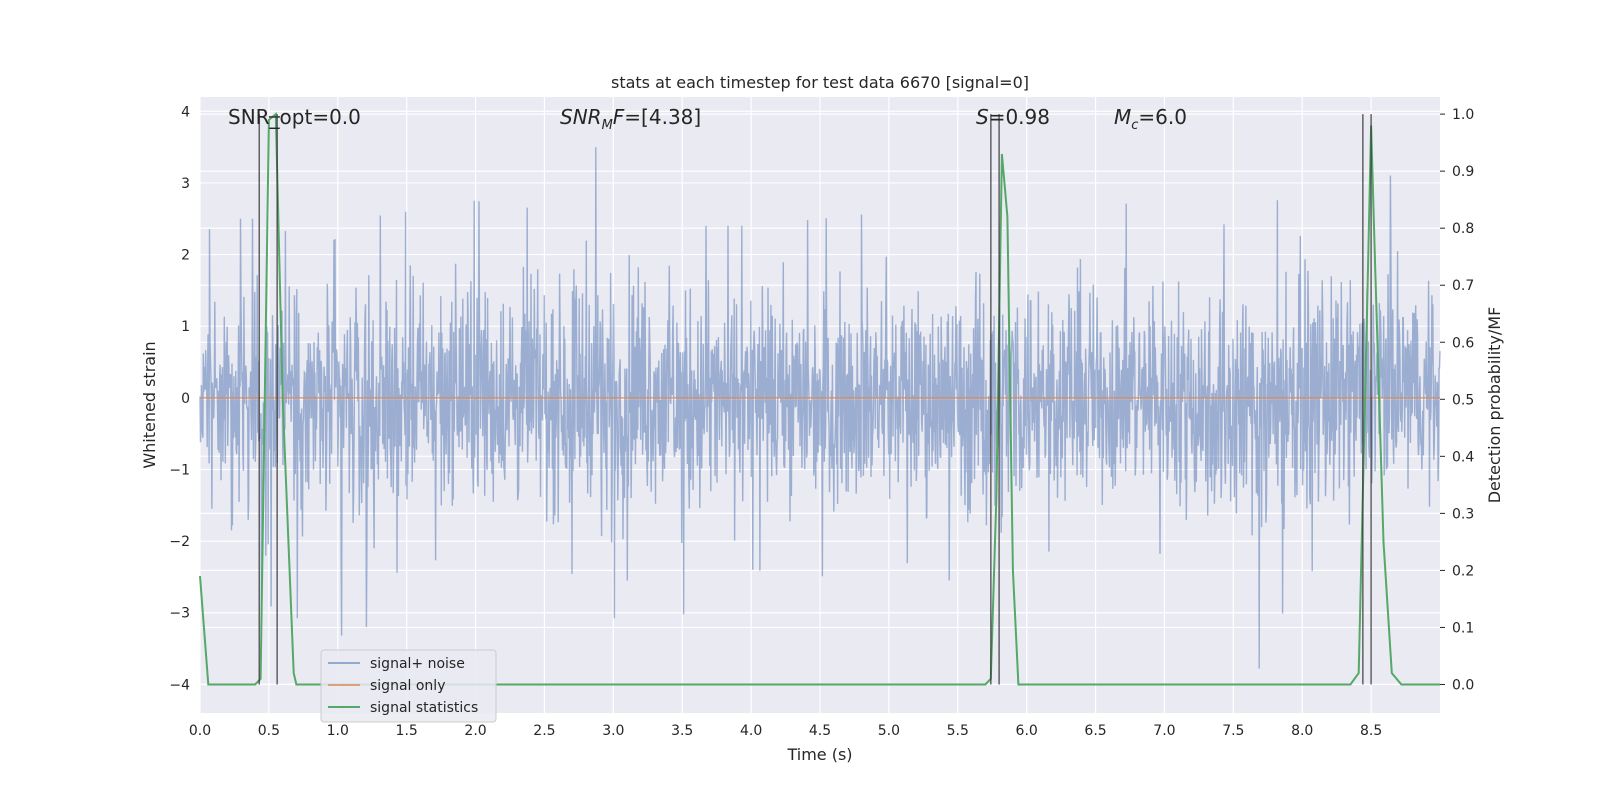 This screenshot has width=1600, height=800. I want to click on y-tick-label-right: 0.4, so click(1463, 457).